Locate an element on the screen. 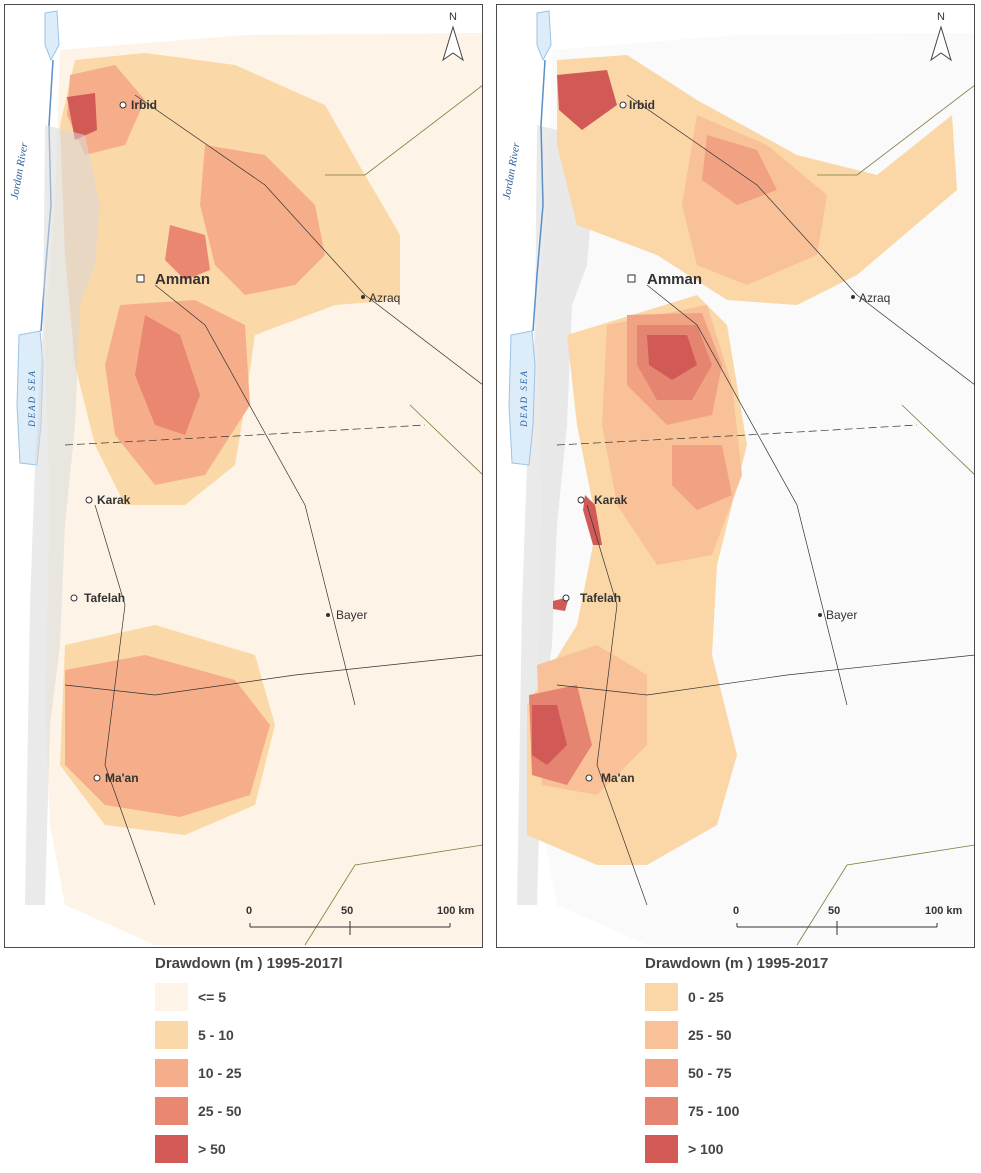  drawdown-zone-10-25-south is located at coordinates (167, 736).